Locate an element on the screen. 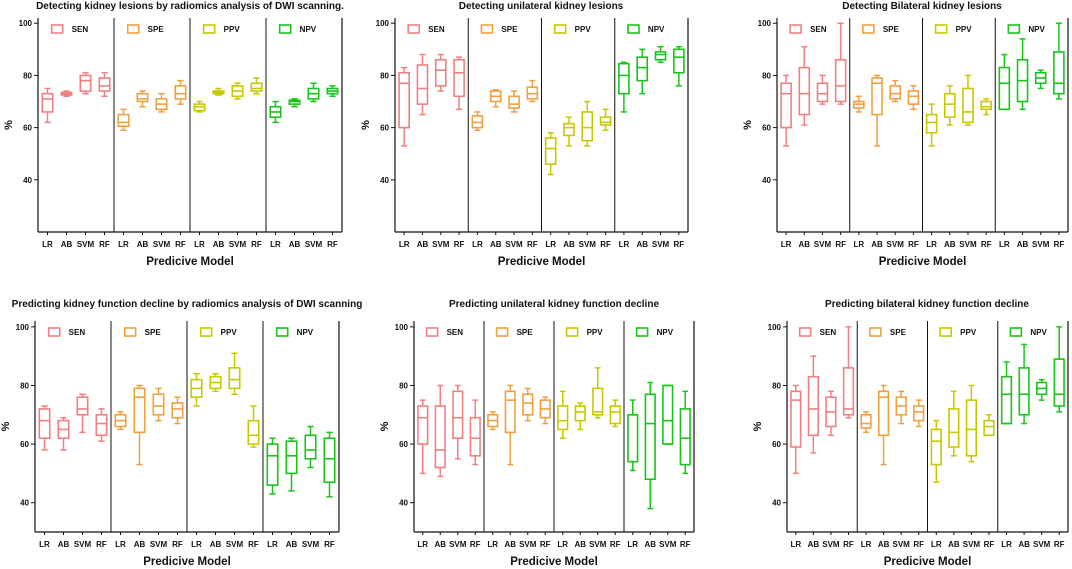  legend-swatch-spe is located at coordinates (133, 29).